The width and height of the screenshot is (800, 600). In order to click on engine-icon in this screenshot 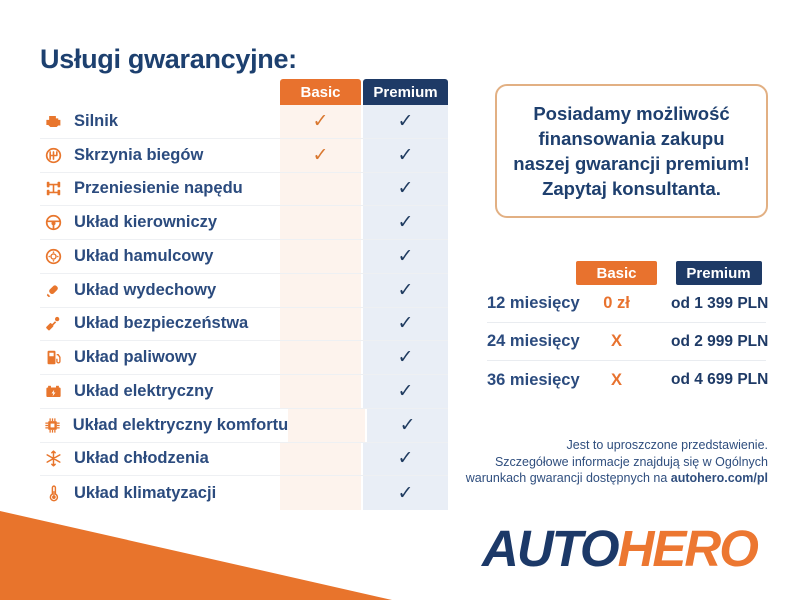, I will do `click(53, 121)`.